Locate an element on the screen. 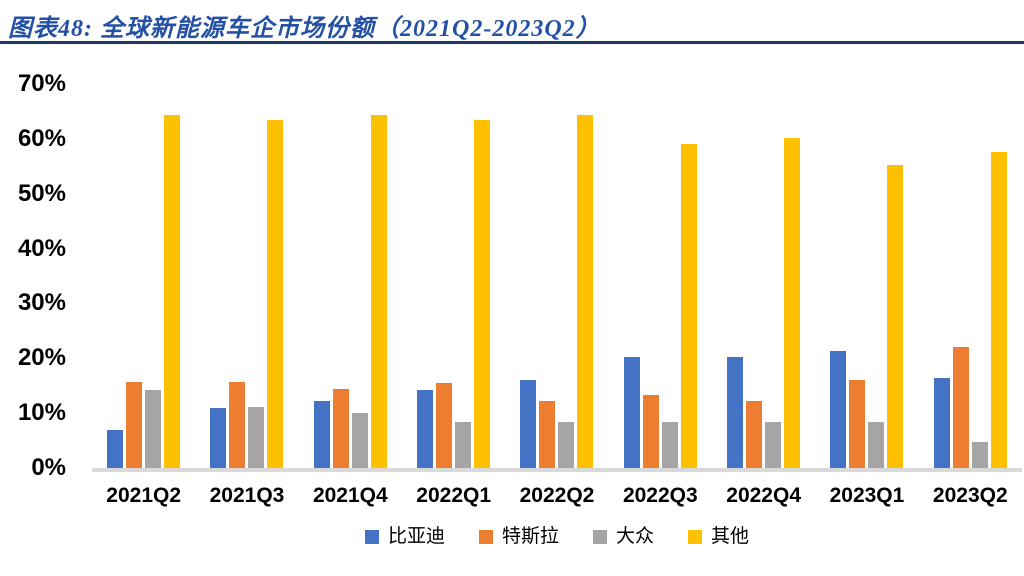 The height and width of the screenshot is (576, 1024). bar-group-2022q2 is located at coordinates (556, 276).